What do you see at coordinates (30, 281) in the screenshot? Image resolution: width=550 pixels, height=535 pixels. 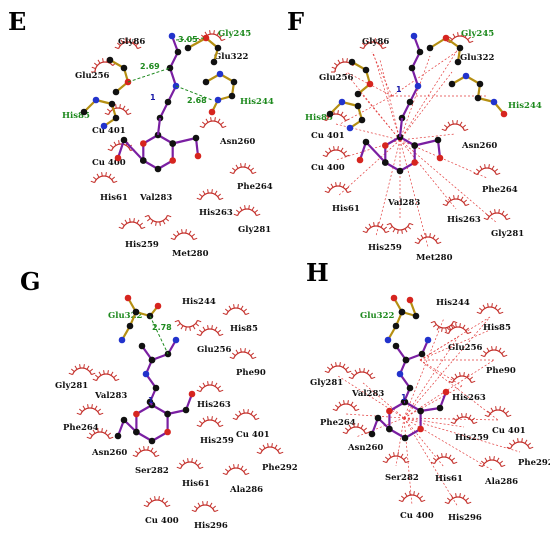 I see `panel-g-label: G` at bounding box center [30, 281].